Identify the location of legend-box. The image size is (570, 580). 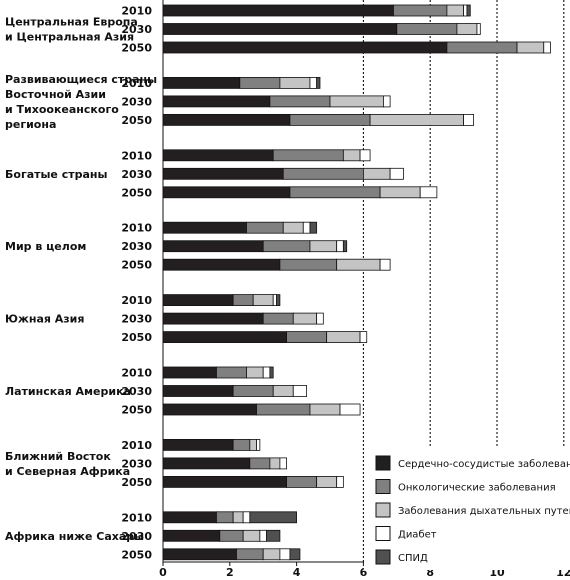
(467, 508).